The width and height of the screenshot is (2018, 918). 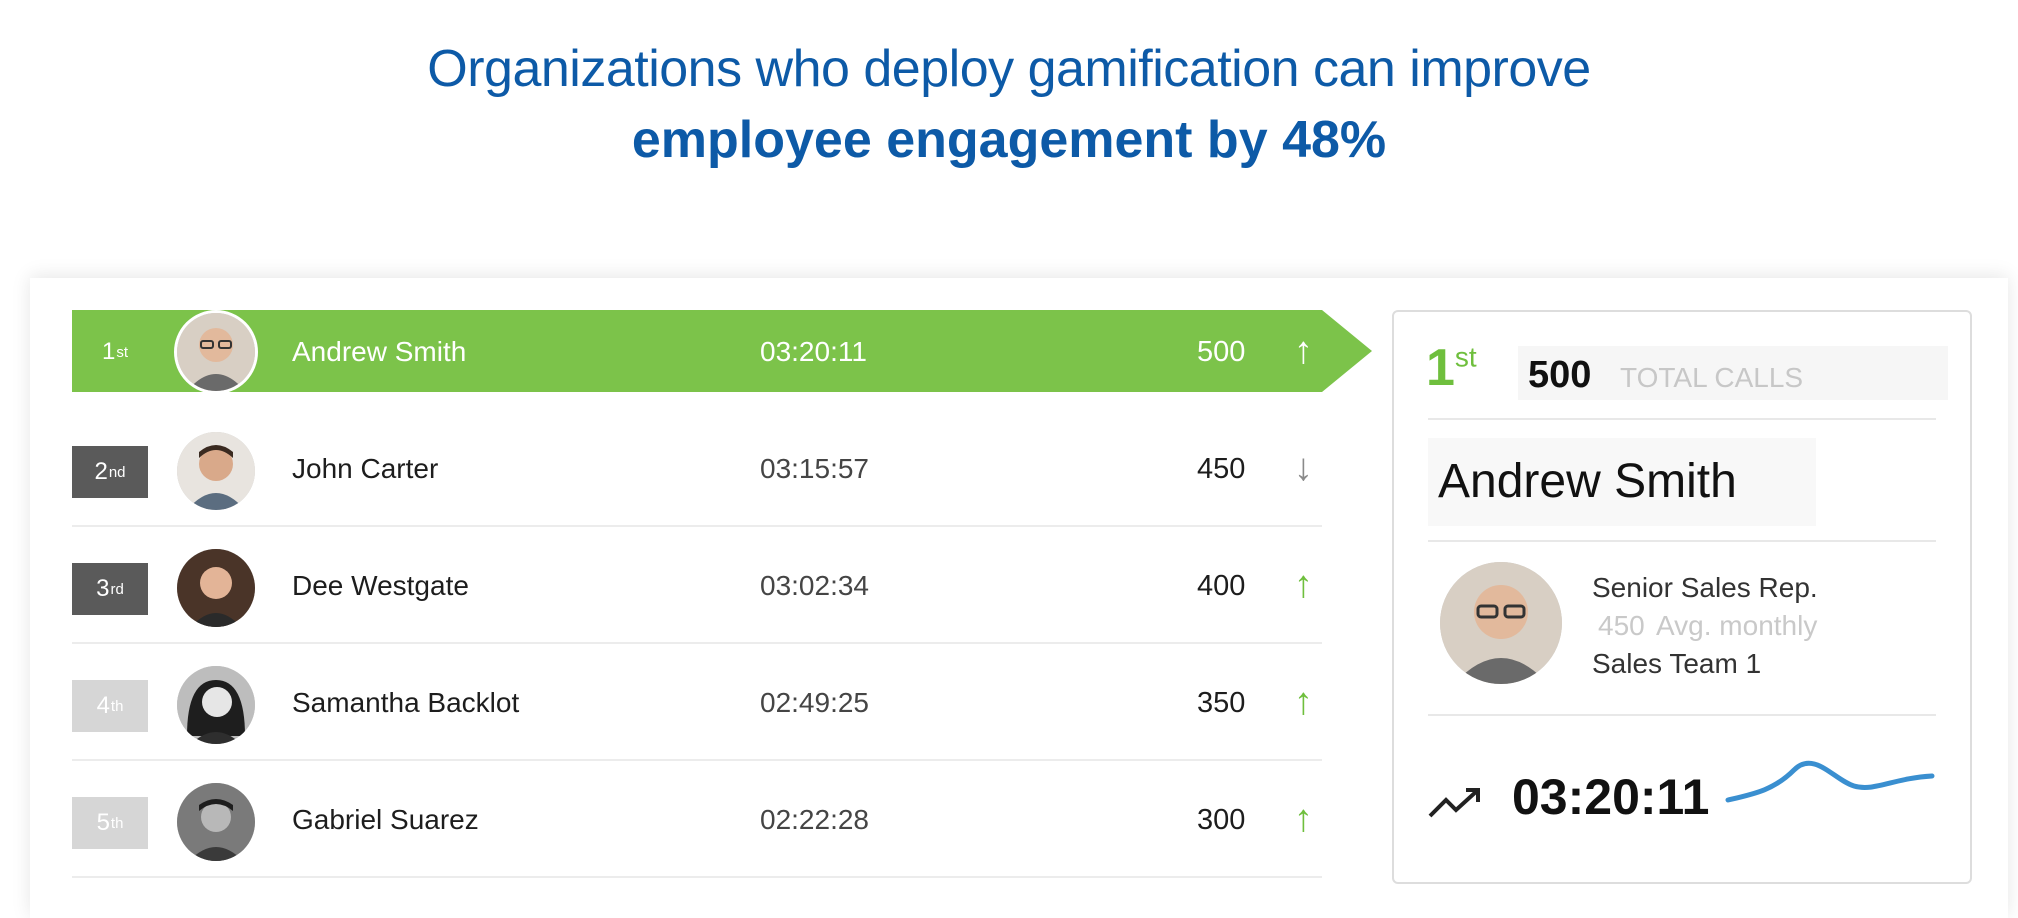 What do you see at coordinates (379, 351) in the screenshot?
I see `player-name: Andrew Smith` at bounding box center [379, 351].